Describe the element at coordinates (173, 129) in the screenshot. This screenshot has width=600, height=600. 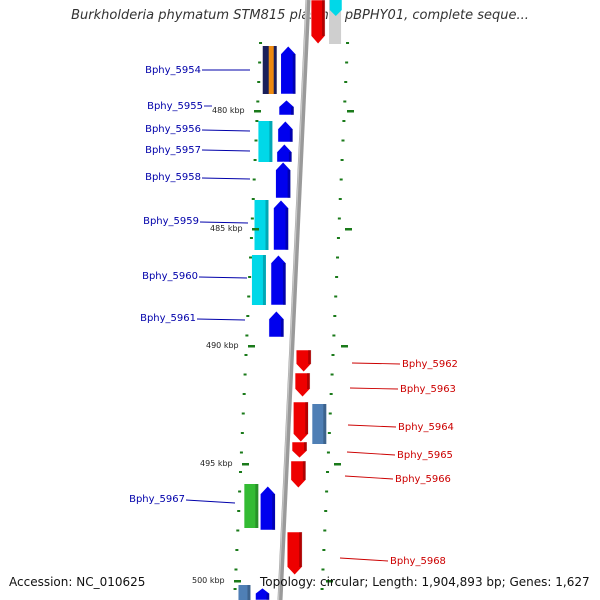
I see `gene-label-forward: Bphy_5956` at that location.